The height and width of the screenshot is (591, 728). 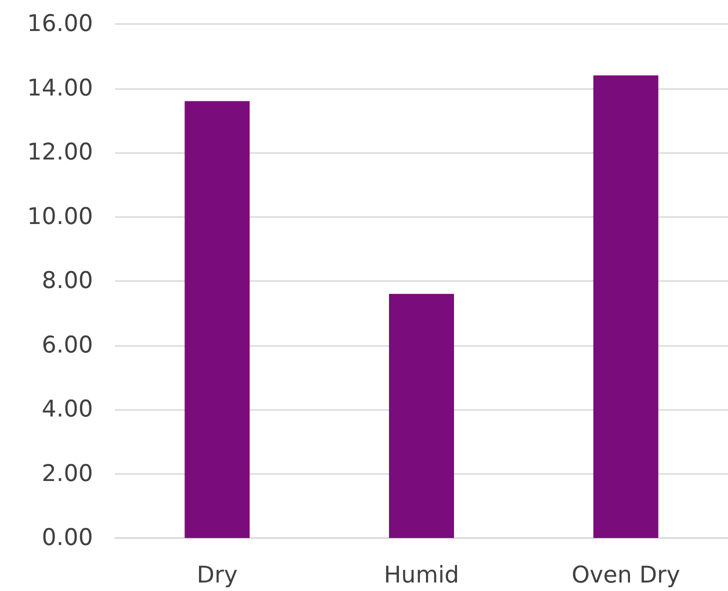 I want to click on y-tick-label: 4.00, so click(x=67, y=409).